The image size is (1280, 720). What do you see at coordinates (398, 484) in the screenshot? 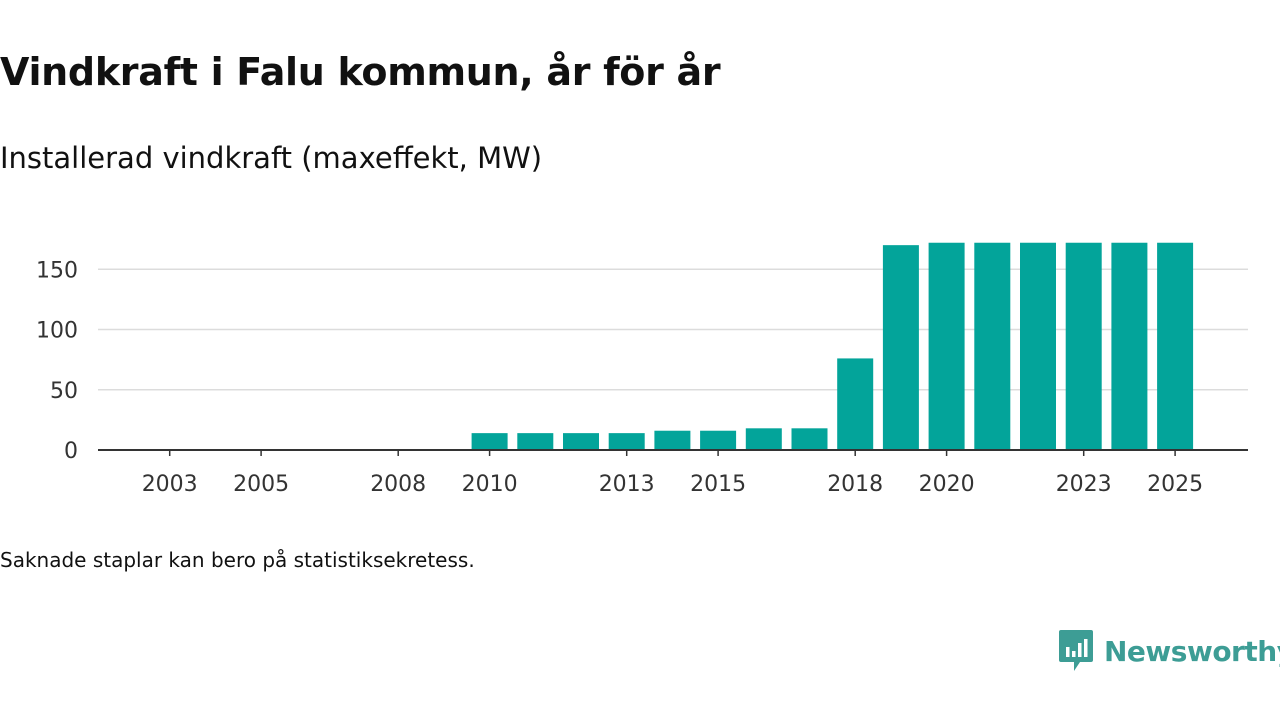
I see `x-tick-label-2008: 2008` at bounding box center [398, 484].